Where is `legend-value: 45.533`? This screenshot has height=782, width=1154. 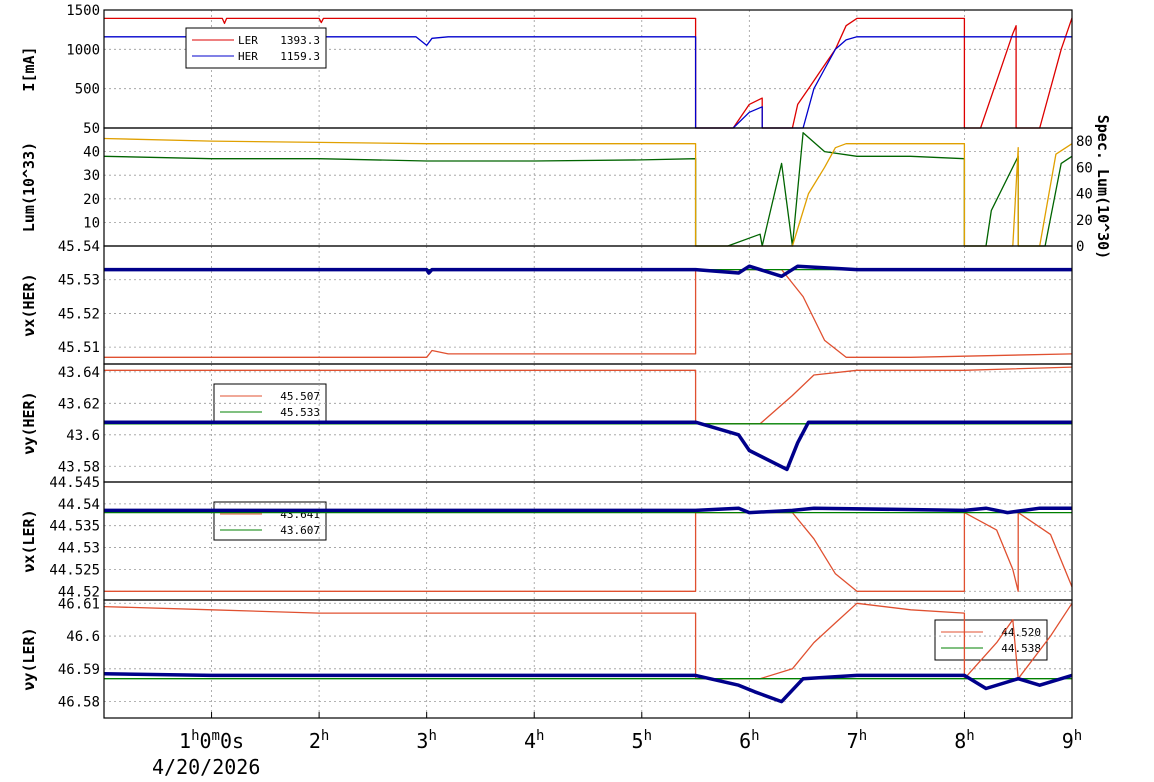 legend-value: 45.533 is located at coordinates (300, 412).